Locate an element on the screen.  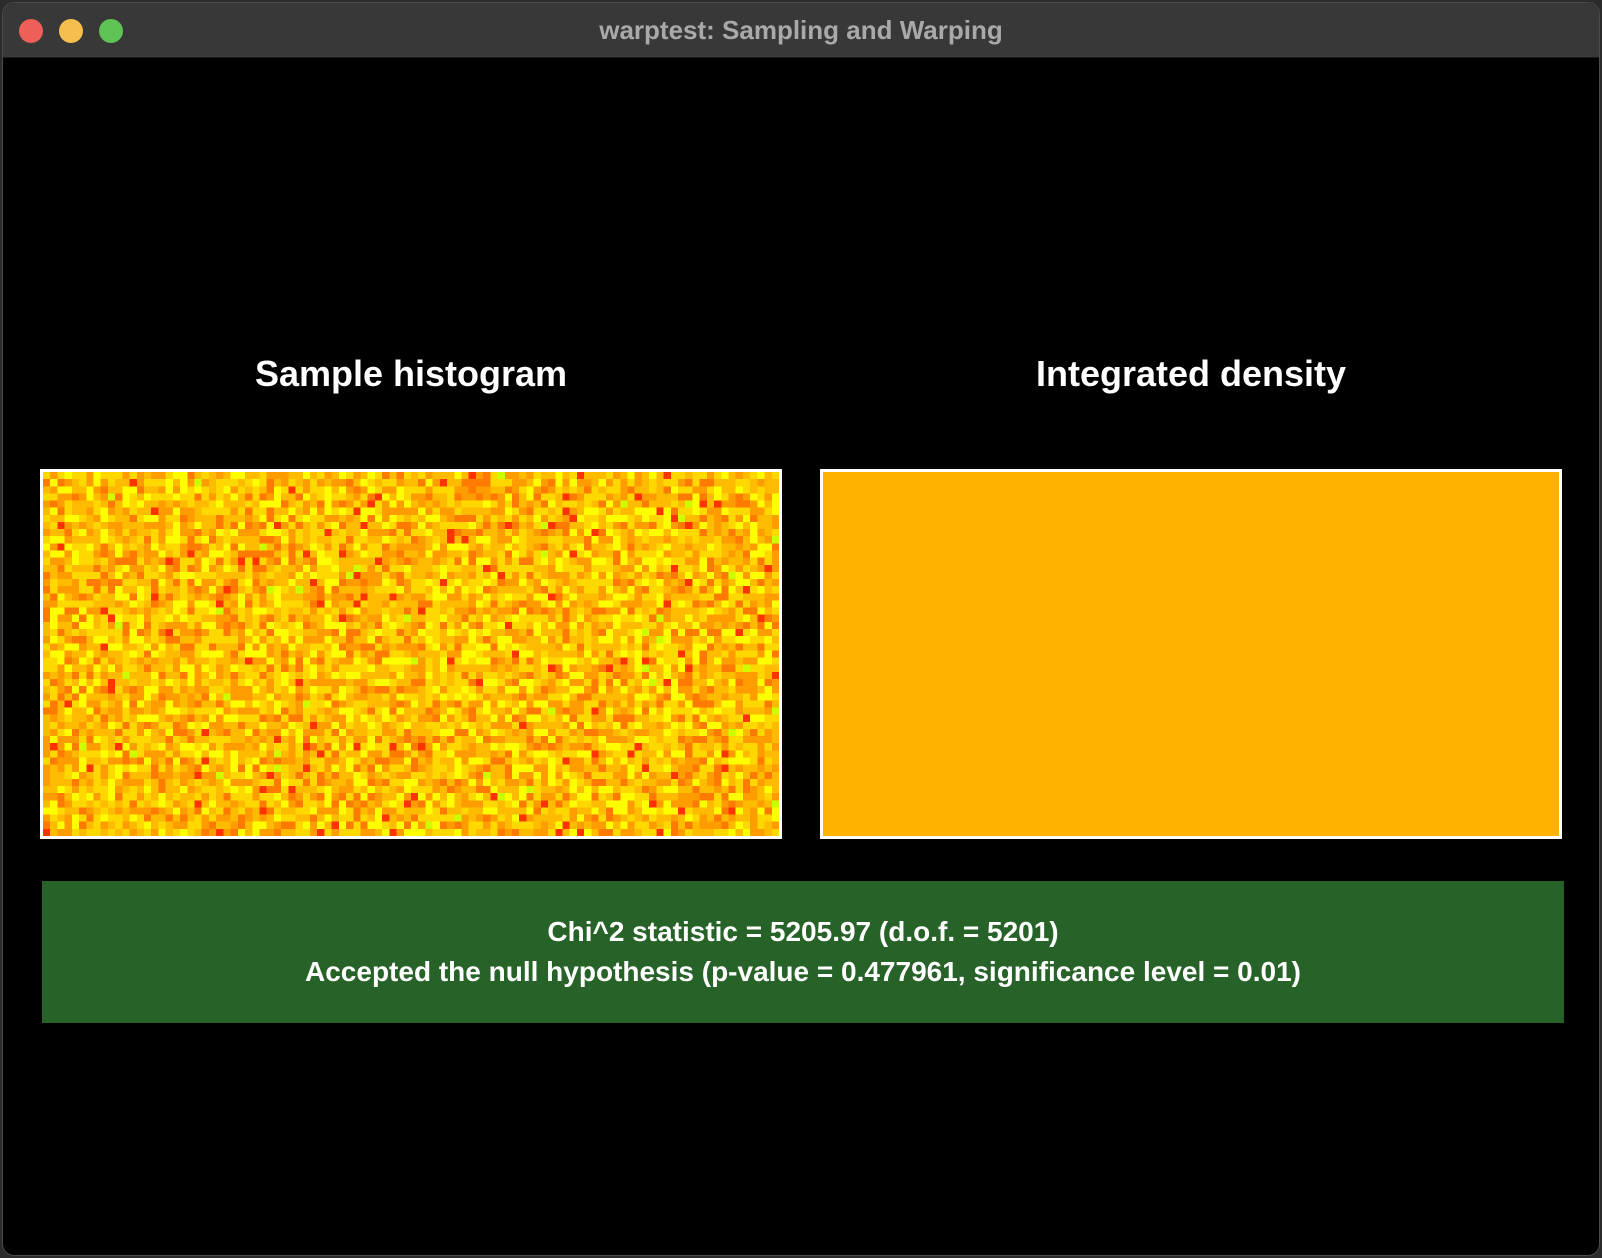
zoom-window-button is located at coordinates (111, 31).